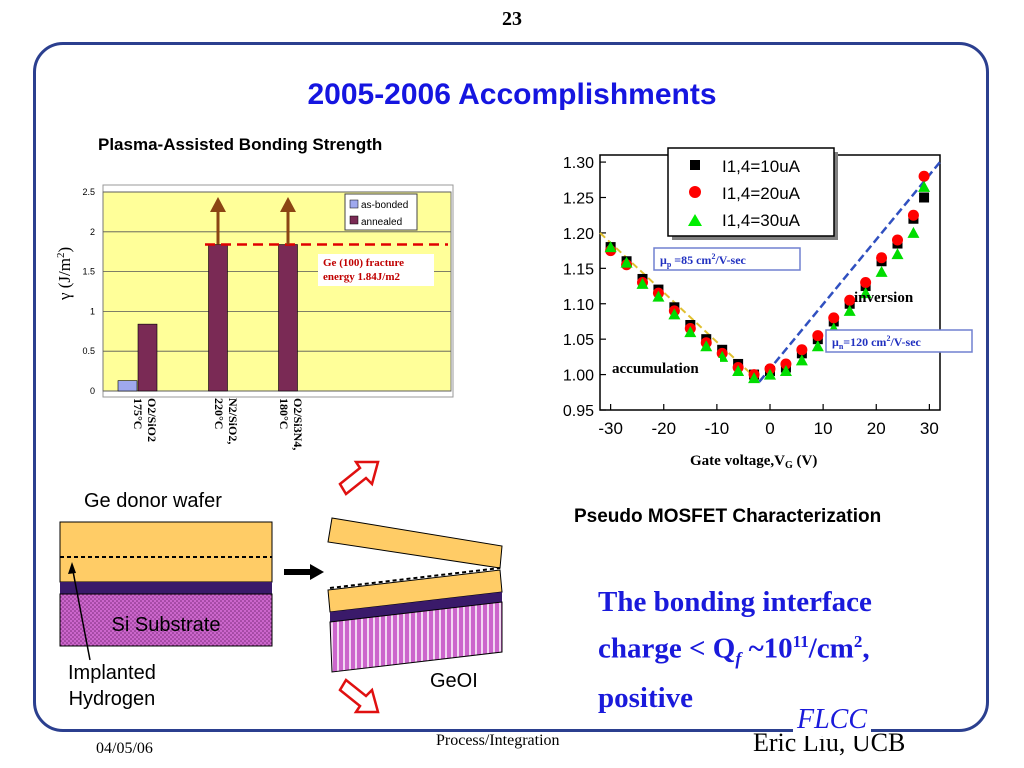 This screenshot has height=768, width=1024. I want to click on ge-donor-wafer-label: Ge donor wafer, so click(153, 501).